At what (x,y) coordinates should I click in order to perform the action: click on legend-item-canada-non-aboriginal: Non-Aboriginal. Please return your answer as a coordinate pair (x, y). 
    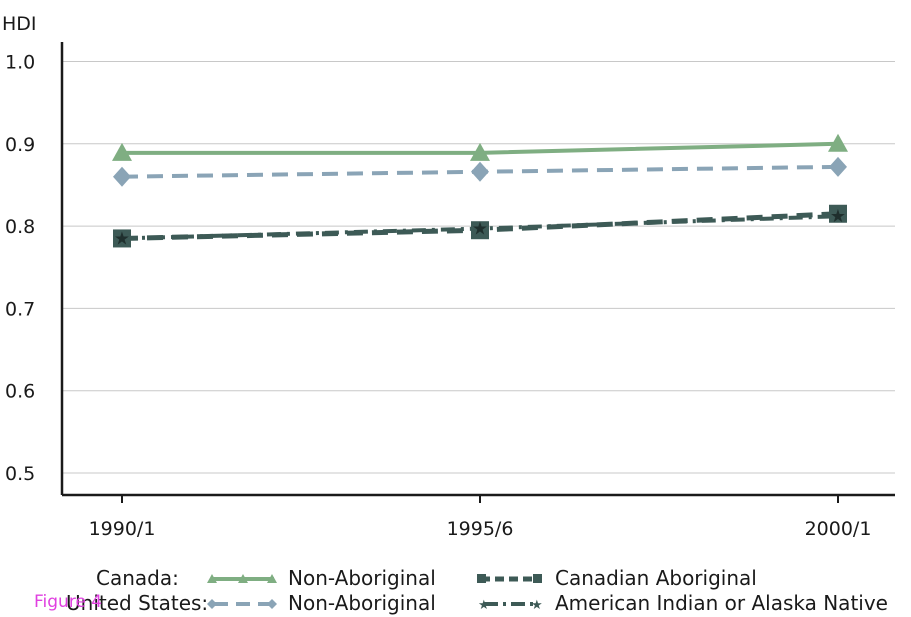
    Looking at the image, I should click on (362, 578).